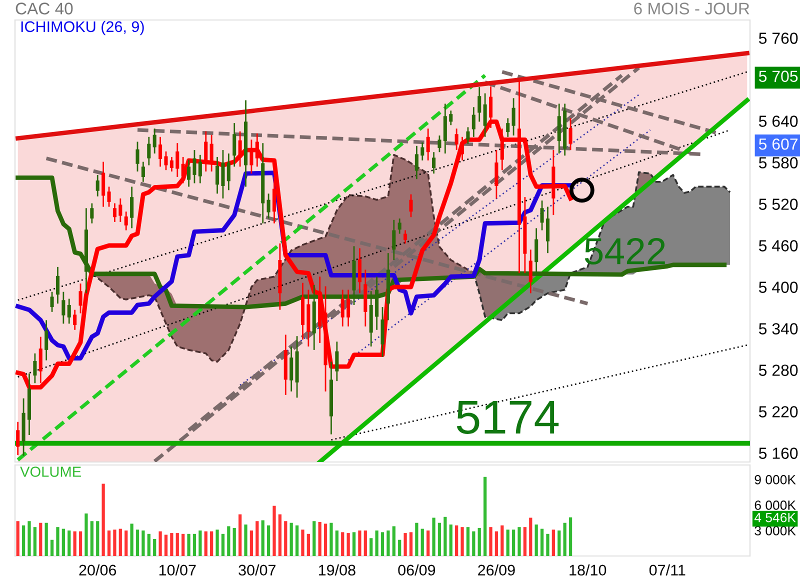 This screenshot has width=800, height=580. I want to click on y-tick-label: 5 400, so click(778, 287).